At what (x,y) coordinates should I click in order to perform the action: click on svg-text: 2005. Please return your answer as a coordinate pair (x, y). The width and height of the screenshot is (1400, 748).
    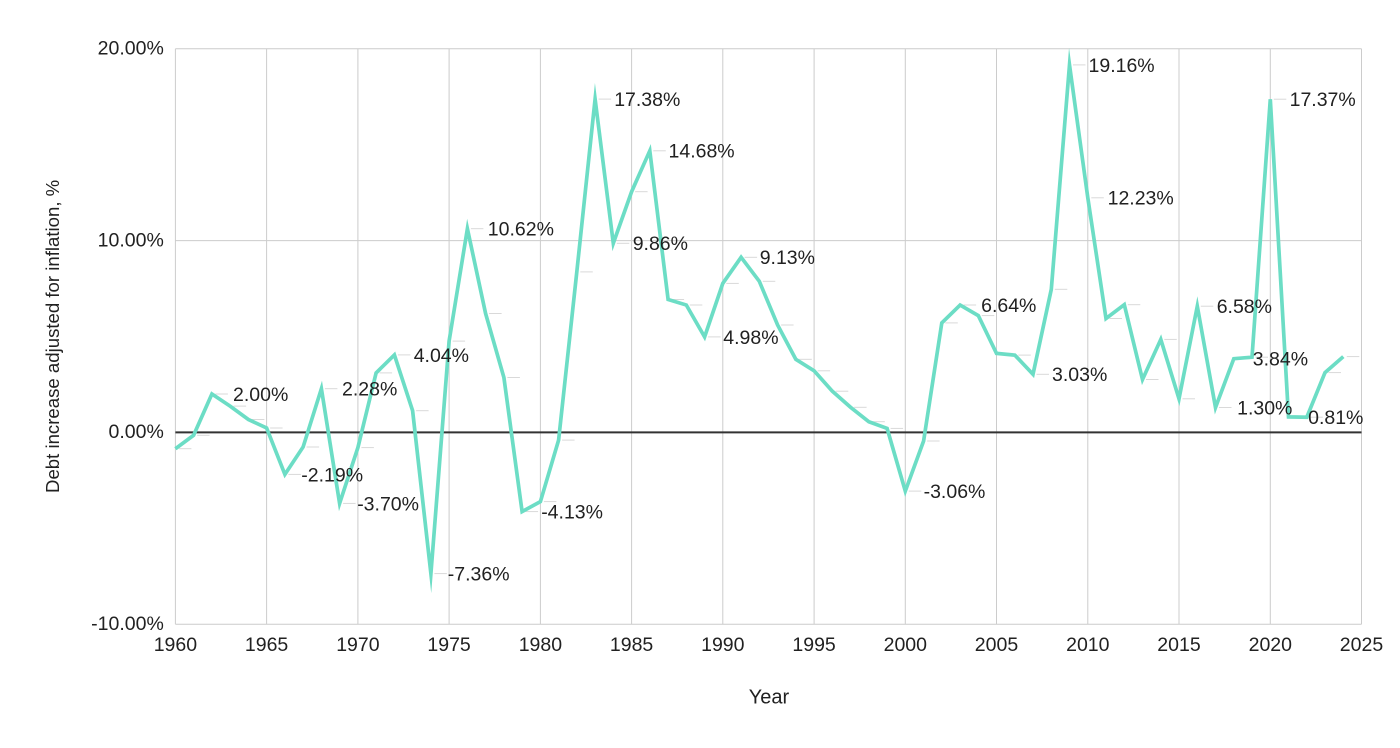
    Looking at the image, I should click on (997, 645).